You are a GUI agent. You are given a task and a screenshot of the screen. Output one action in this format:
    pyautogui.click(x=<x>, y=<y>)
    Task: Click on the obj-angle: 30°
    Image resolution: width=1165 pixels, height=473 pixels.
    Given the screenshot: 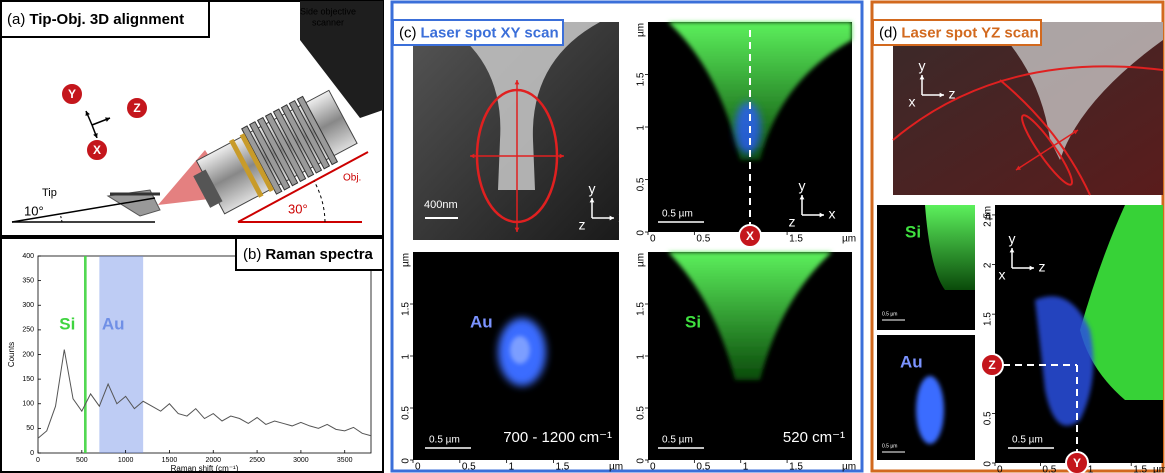 What is the action you would take?
    pyautogui.click(x=298, y=208)
    